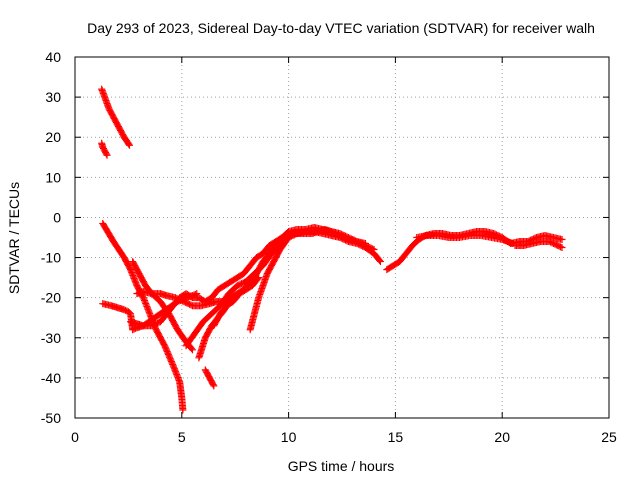  I want to click on x-tick-label: 0, so click(75, 437).